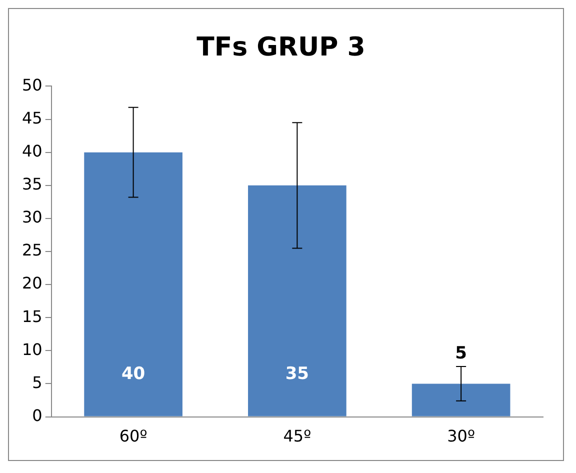 This screenshot has height=473, width=576. What do you see at coordinates (133, 436) in the screenshot?
I see `x-tick-label: 60º` at bounding box center [133, 436].